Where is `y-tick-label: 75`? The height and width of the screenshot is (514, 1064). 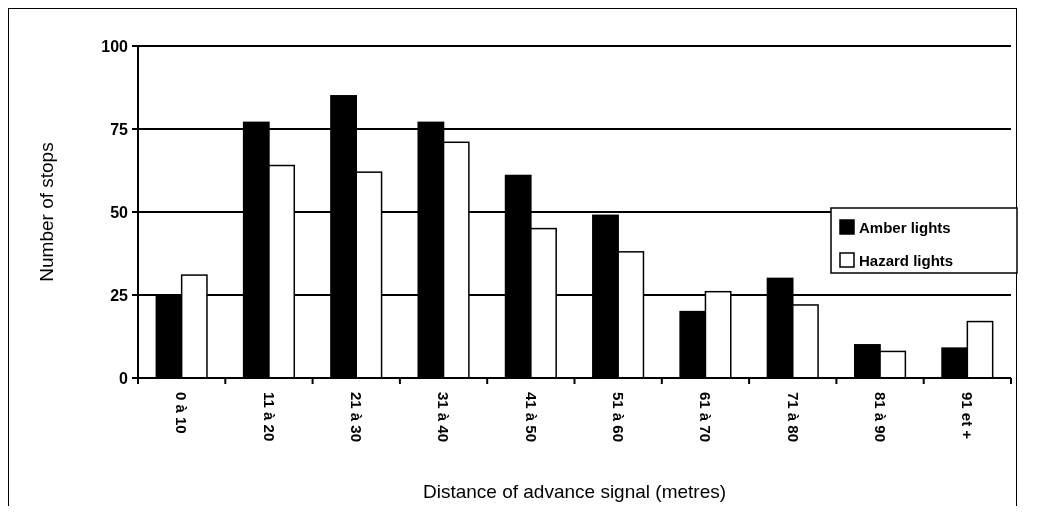
y-tick-label: 75 is located at coordinates (119, 129).